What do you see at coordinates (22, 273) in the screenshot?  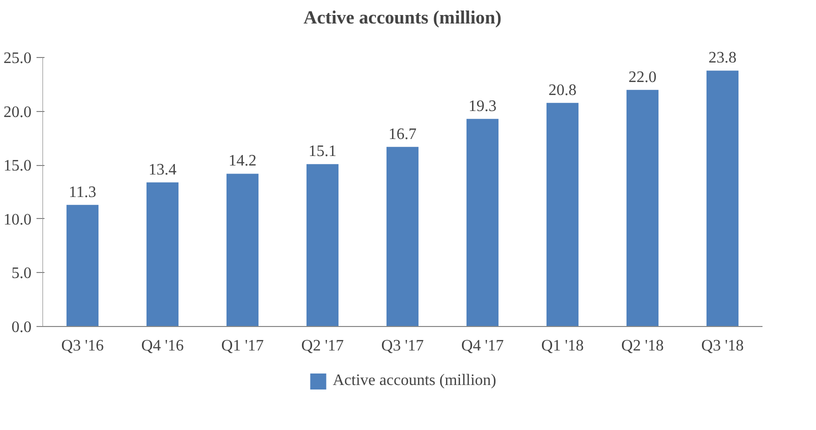 I see `y-tick-label: 5.0` at bounding box center [22, 273].